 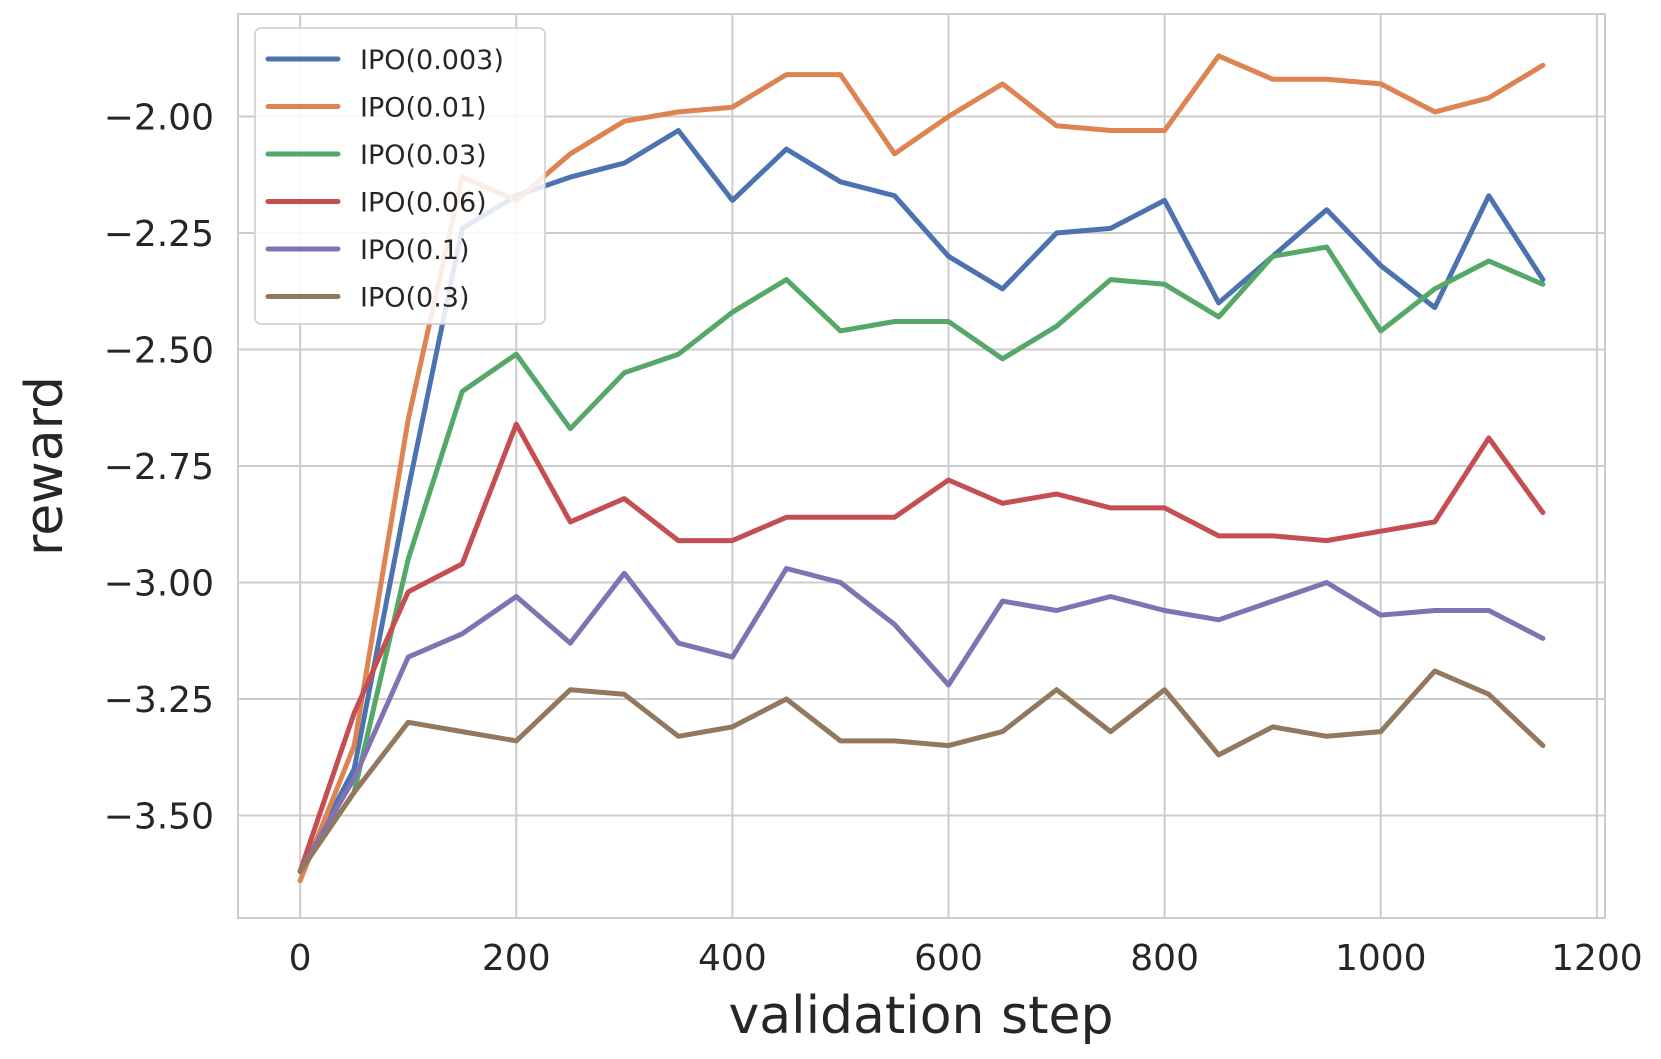 What do you see at coordinates (516, 958) in the screenshot?
I see `x-tick-label: 200` at bounding box center [516, 958].